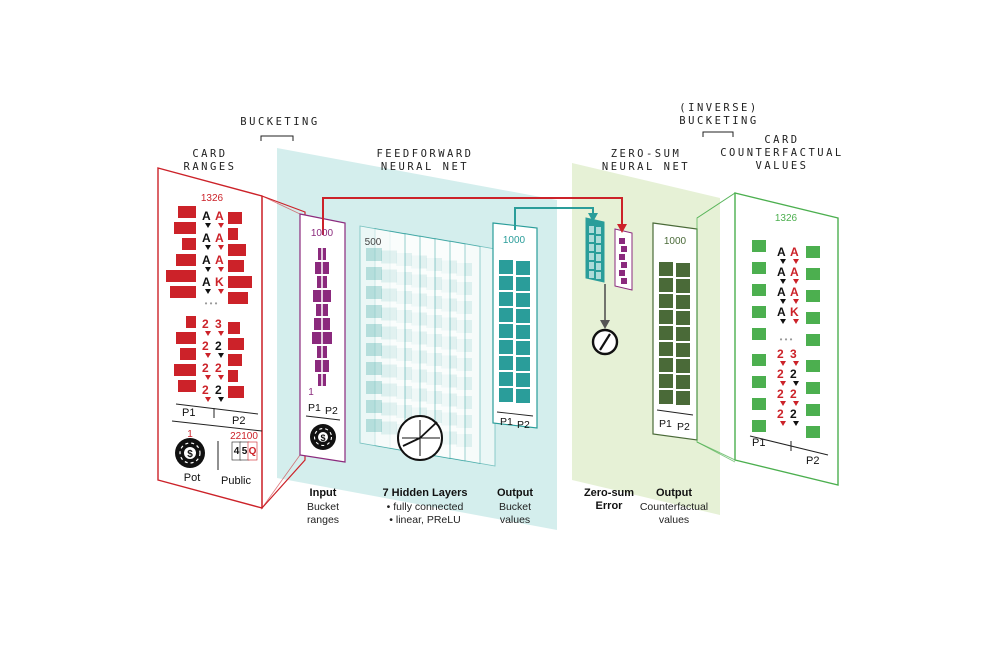 The image size is (1000, 652). What do you see at coordinates (238, 421) in the screenshot?
I see `ranges-p2-label: P2` at bounding box center [238, 421].